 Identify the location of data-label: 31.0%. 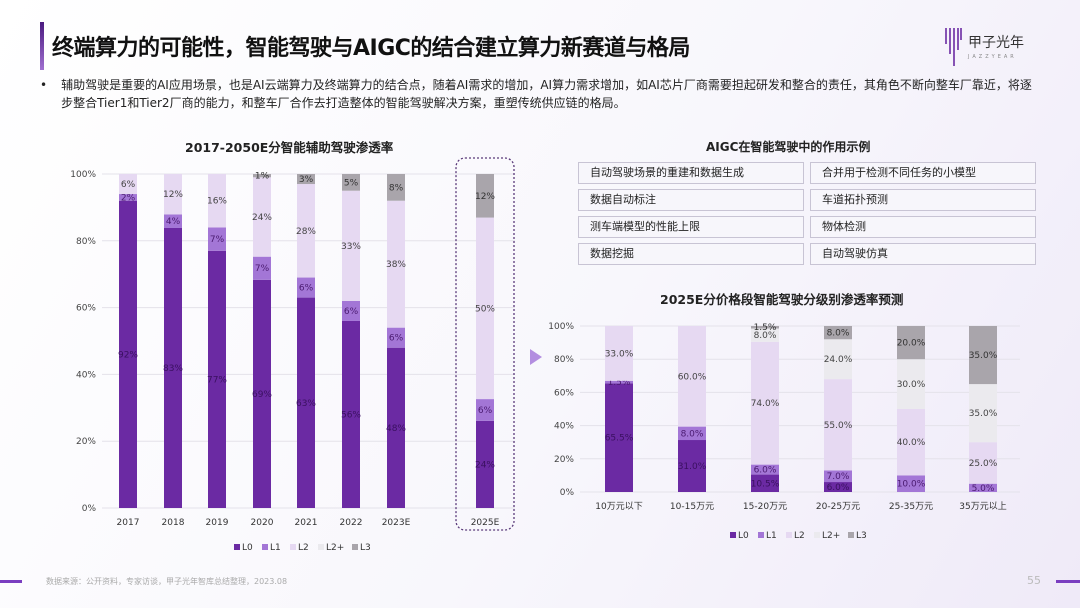
(692, 467).